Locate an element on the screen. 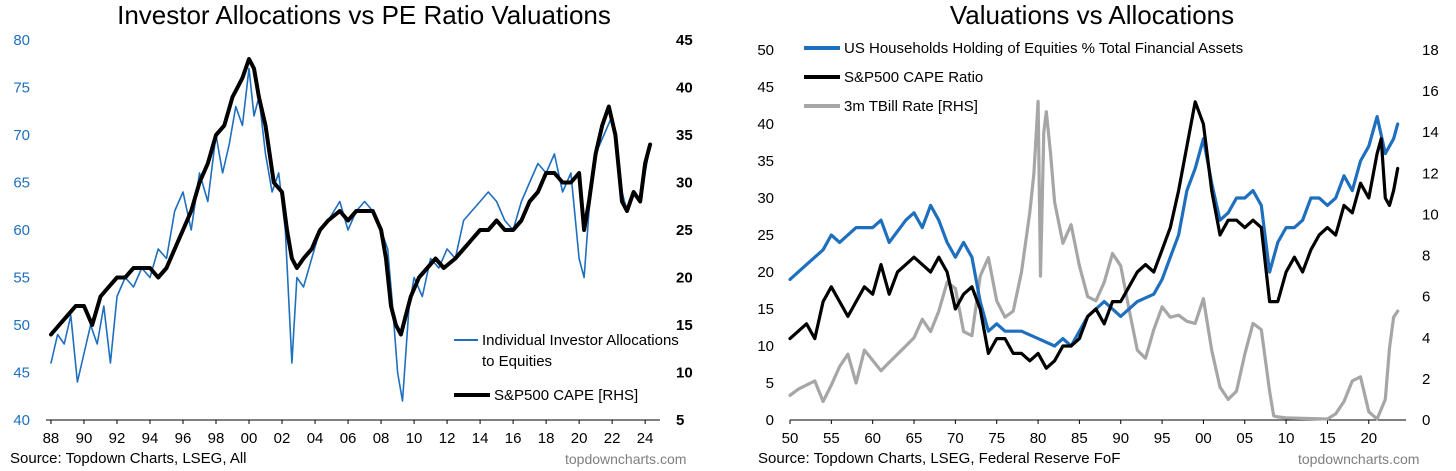 This screenshot has width=1456, height=471. x-tick-label: 92 is located at coordinates (117, 438).